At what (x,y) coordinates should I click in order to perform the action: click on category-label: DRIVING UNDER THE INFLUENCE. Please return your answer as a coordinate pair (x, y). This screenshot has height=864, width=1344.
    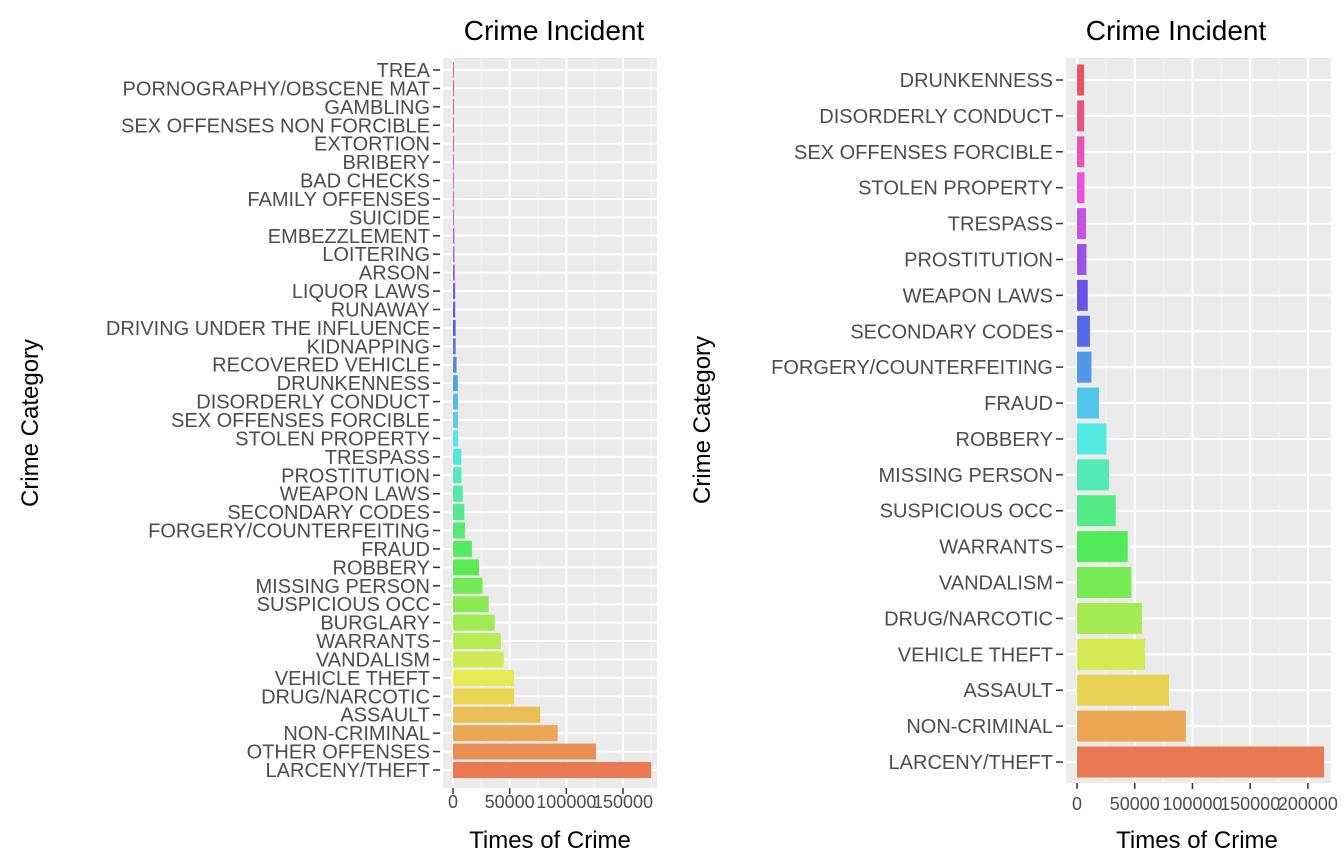
    Looking at the image, I should click on (268, 329).